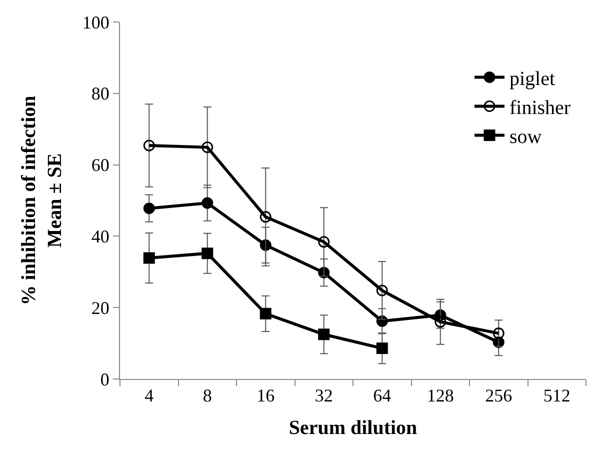 The height and width of the screenshot is (454, 606). I want to click on y-tick-label: 100, so click(96, 22).